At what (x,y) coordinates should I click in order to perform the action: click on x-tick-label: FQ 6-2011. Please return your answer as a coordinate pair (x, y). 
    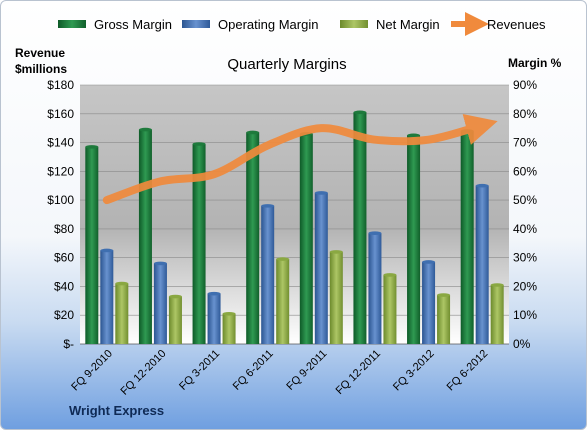
    Looking at the image, I should click on (253, 370).